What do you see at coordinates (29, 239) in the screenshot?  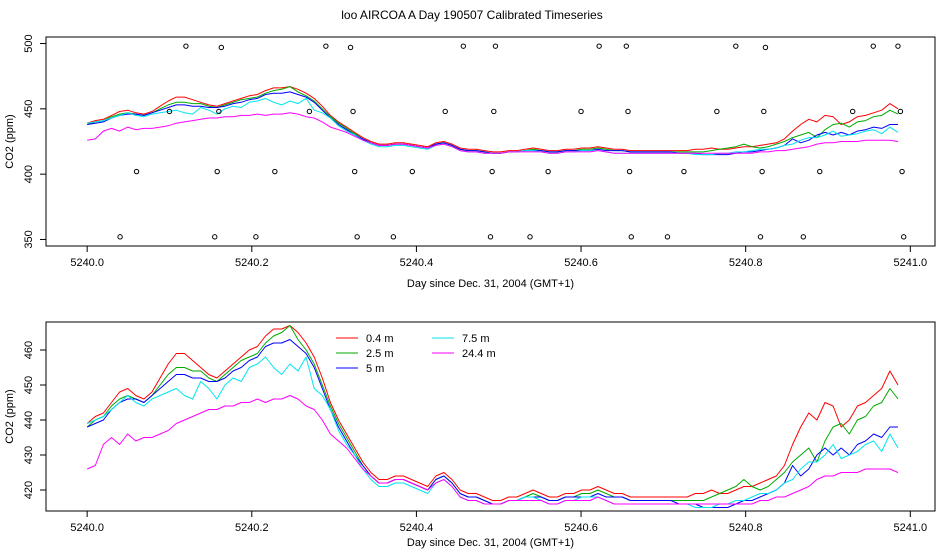 I see `y-tick-label: 350` at bounding box center [29, 239].